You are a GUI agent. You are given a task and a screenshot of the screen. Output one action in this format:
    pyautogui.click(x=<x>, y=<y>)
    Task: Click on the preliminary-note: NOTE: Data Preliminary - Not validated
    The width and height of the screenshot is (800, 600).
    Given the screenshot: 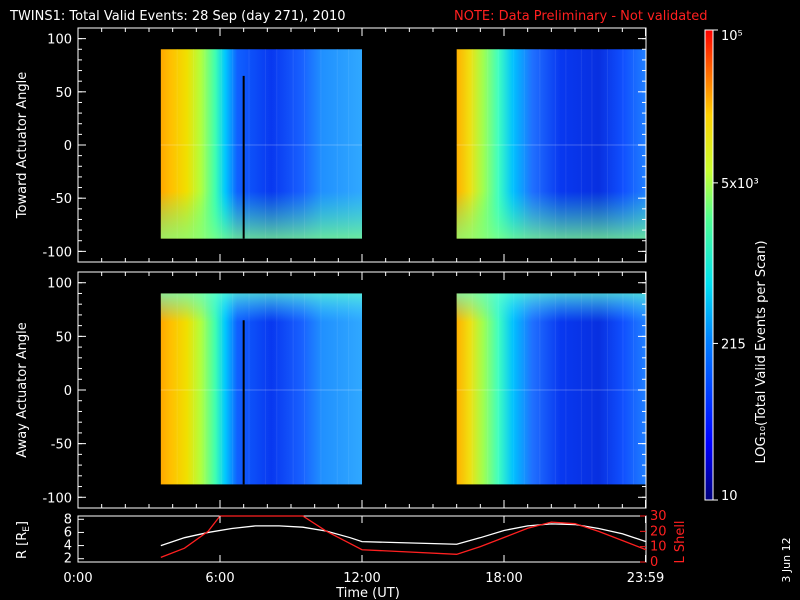 What is the action you would take?
    pyautogui.click(x=581, y=16)
    